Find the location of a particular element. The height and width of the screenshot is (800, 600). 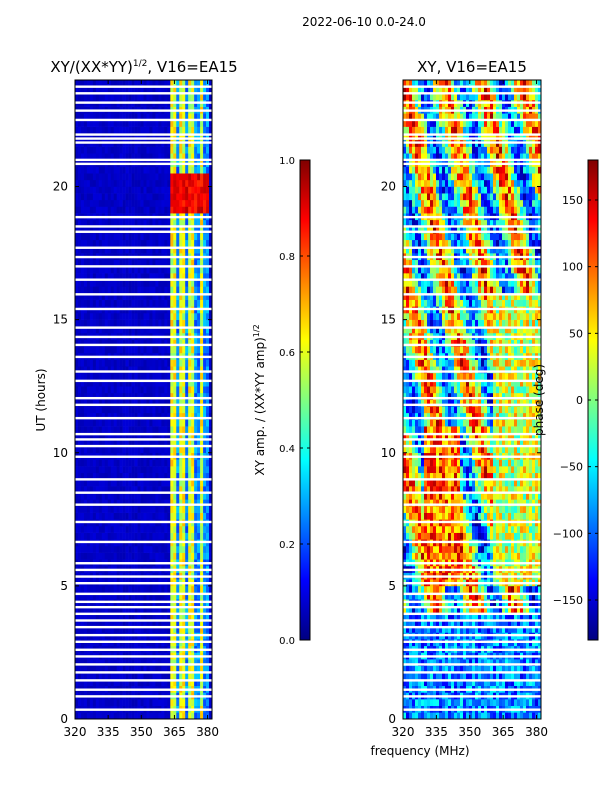

left-data-gap is located at coordinates (143, 381).